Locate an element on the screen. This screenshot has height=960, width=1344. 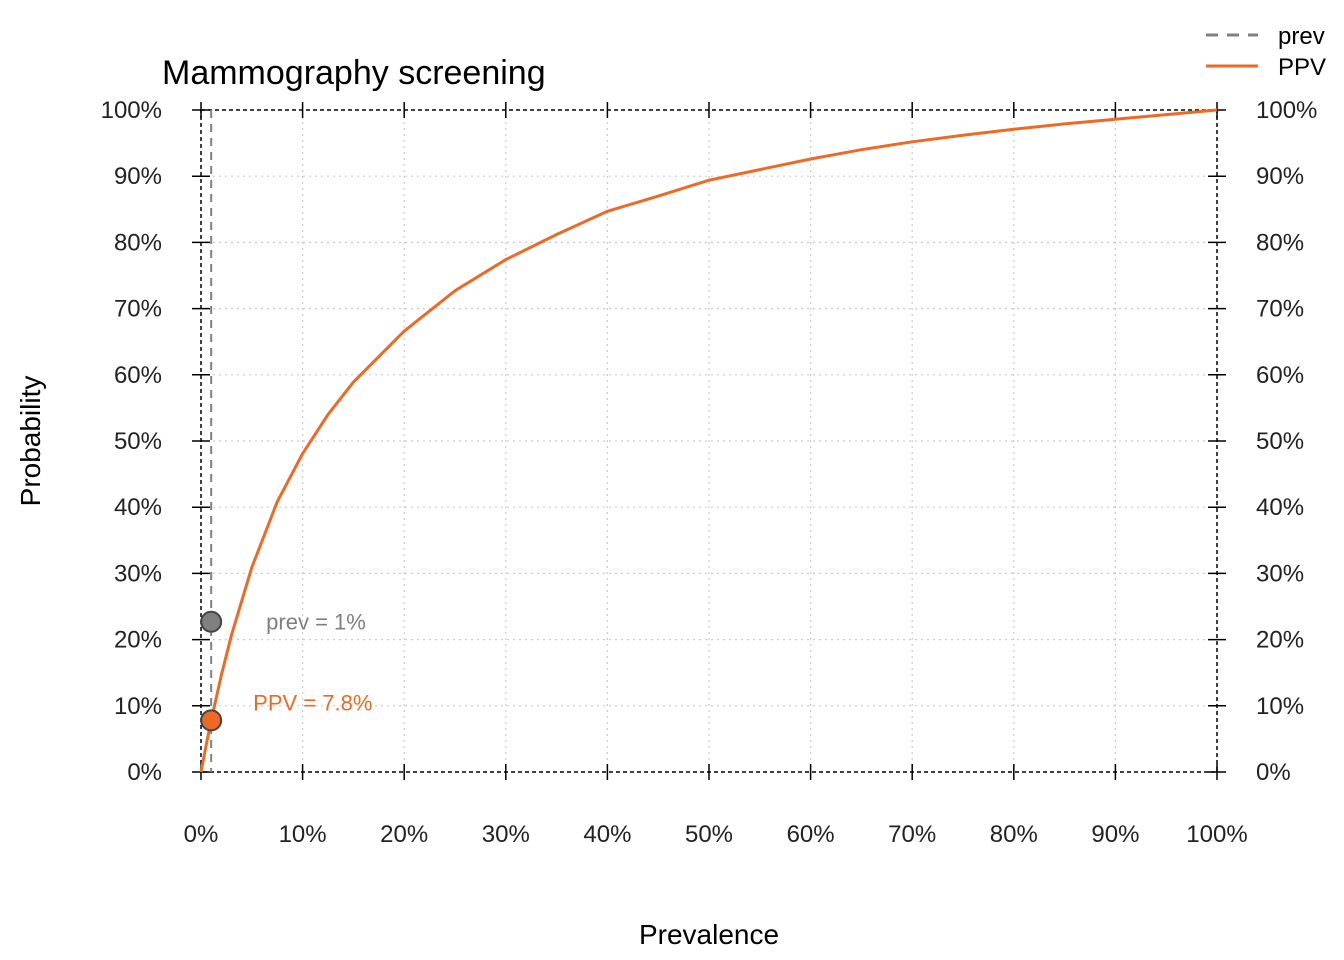
y-tick-label-right: 80% is located at coordinates (1280, 242).